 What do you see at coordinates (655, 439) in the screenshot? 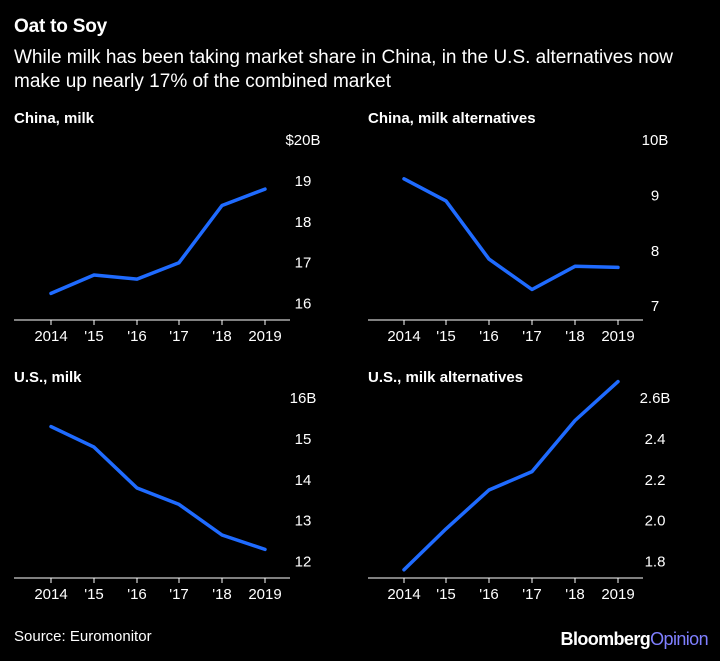
I see `y-tick-label: 2.4` at bounding box center [655, 439].